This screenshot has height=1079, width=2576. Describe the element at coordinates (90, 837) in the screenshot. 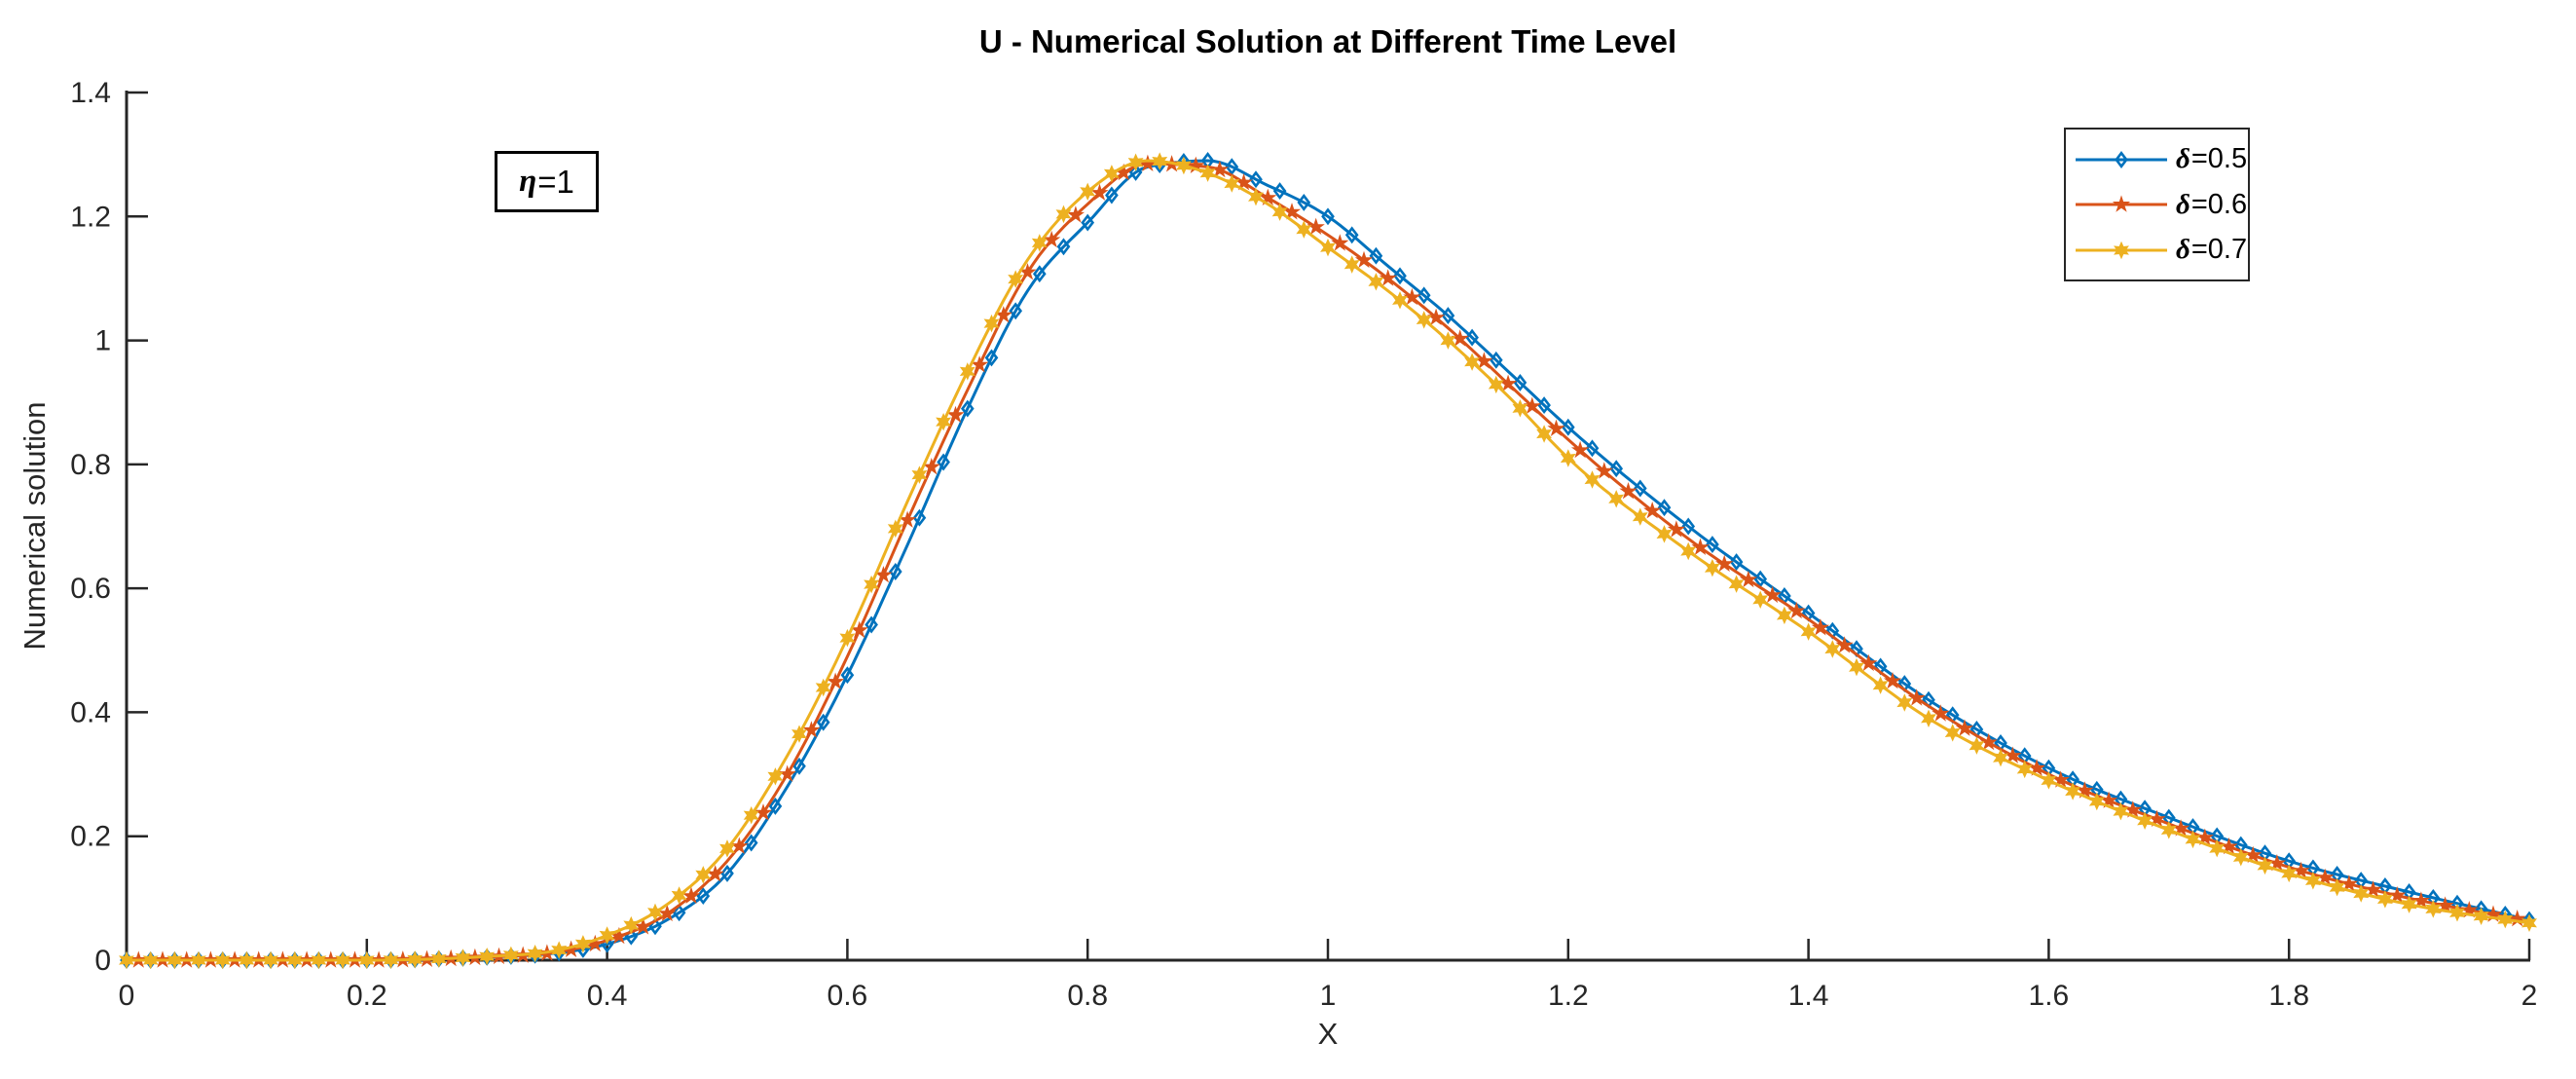

I see `y-tick-label: 0.2` at that location.